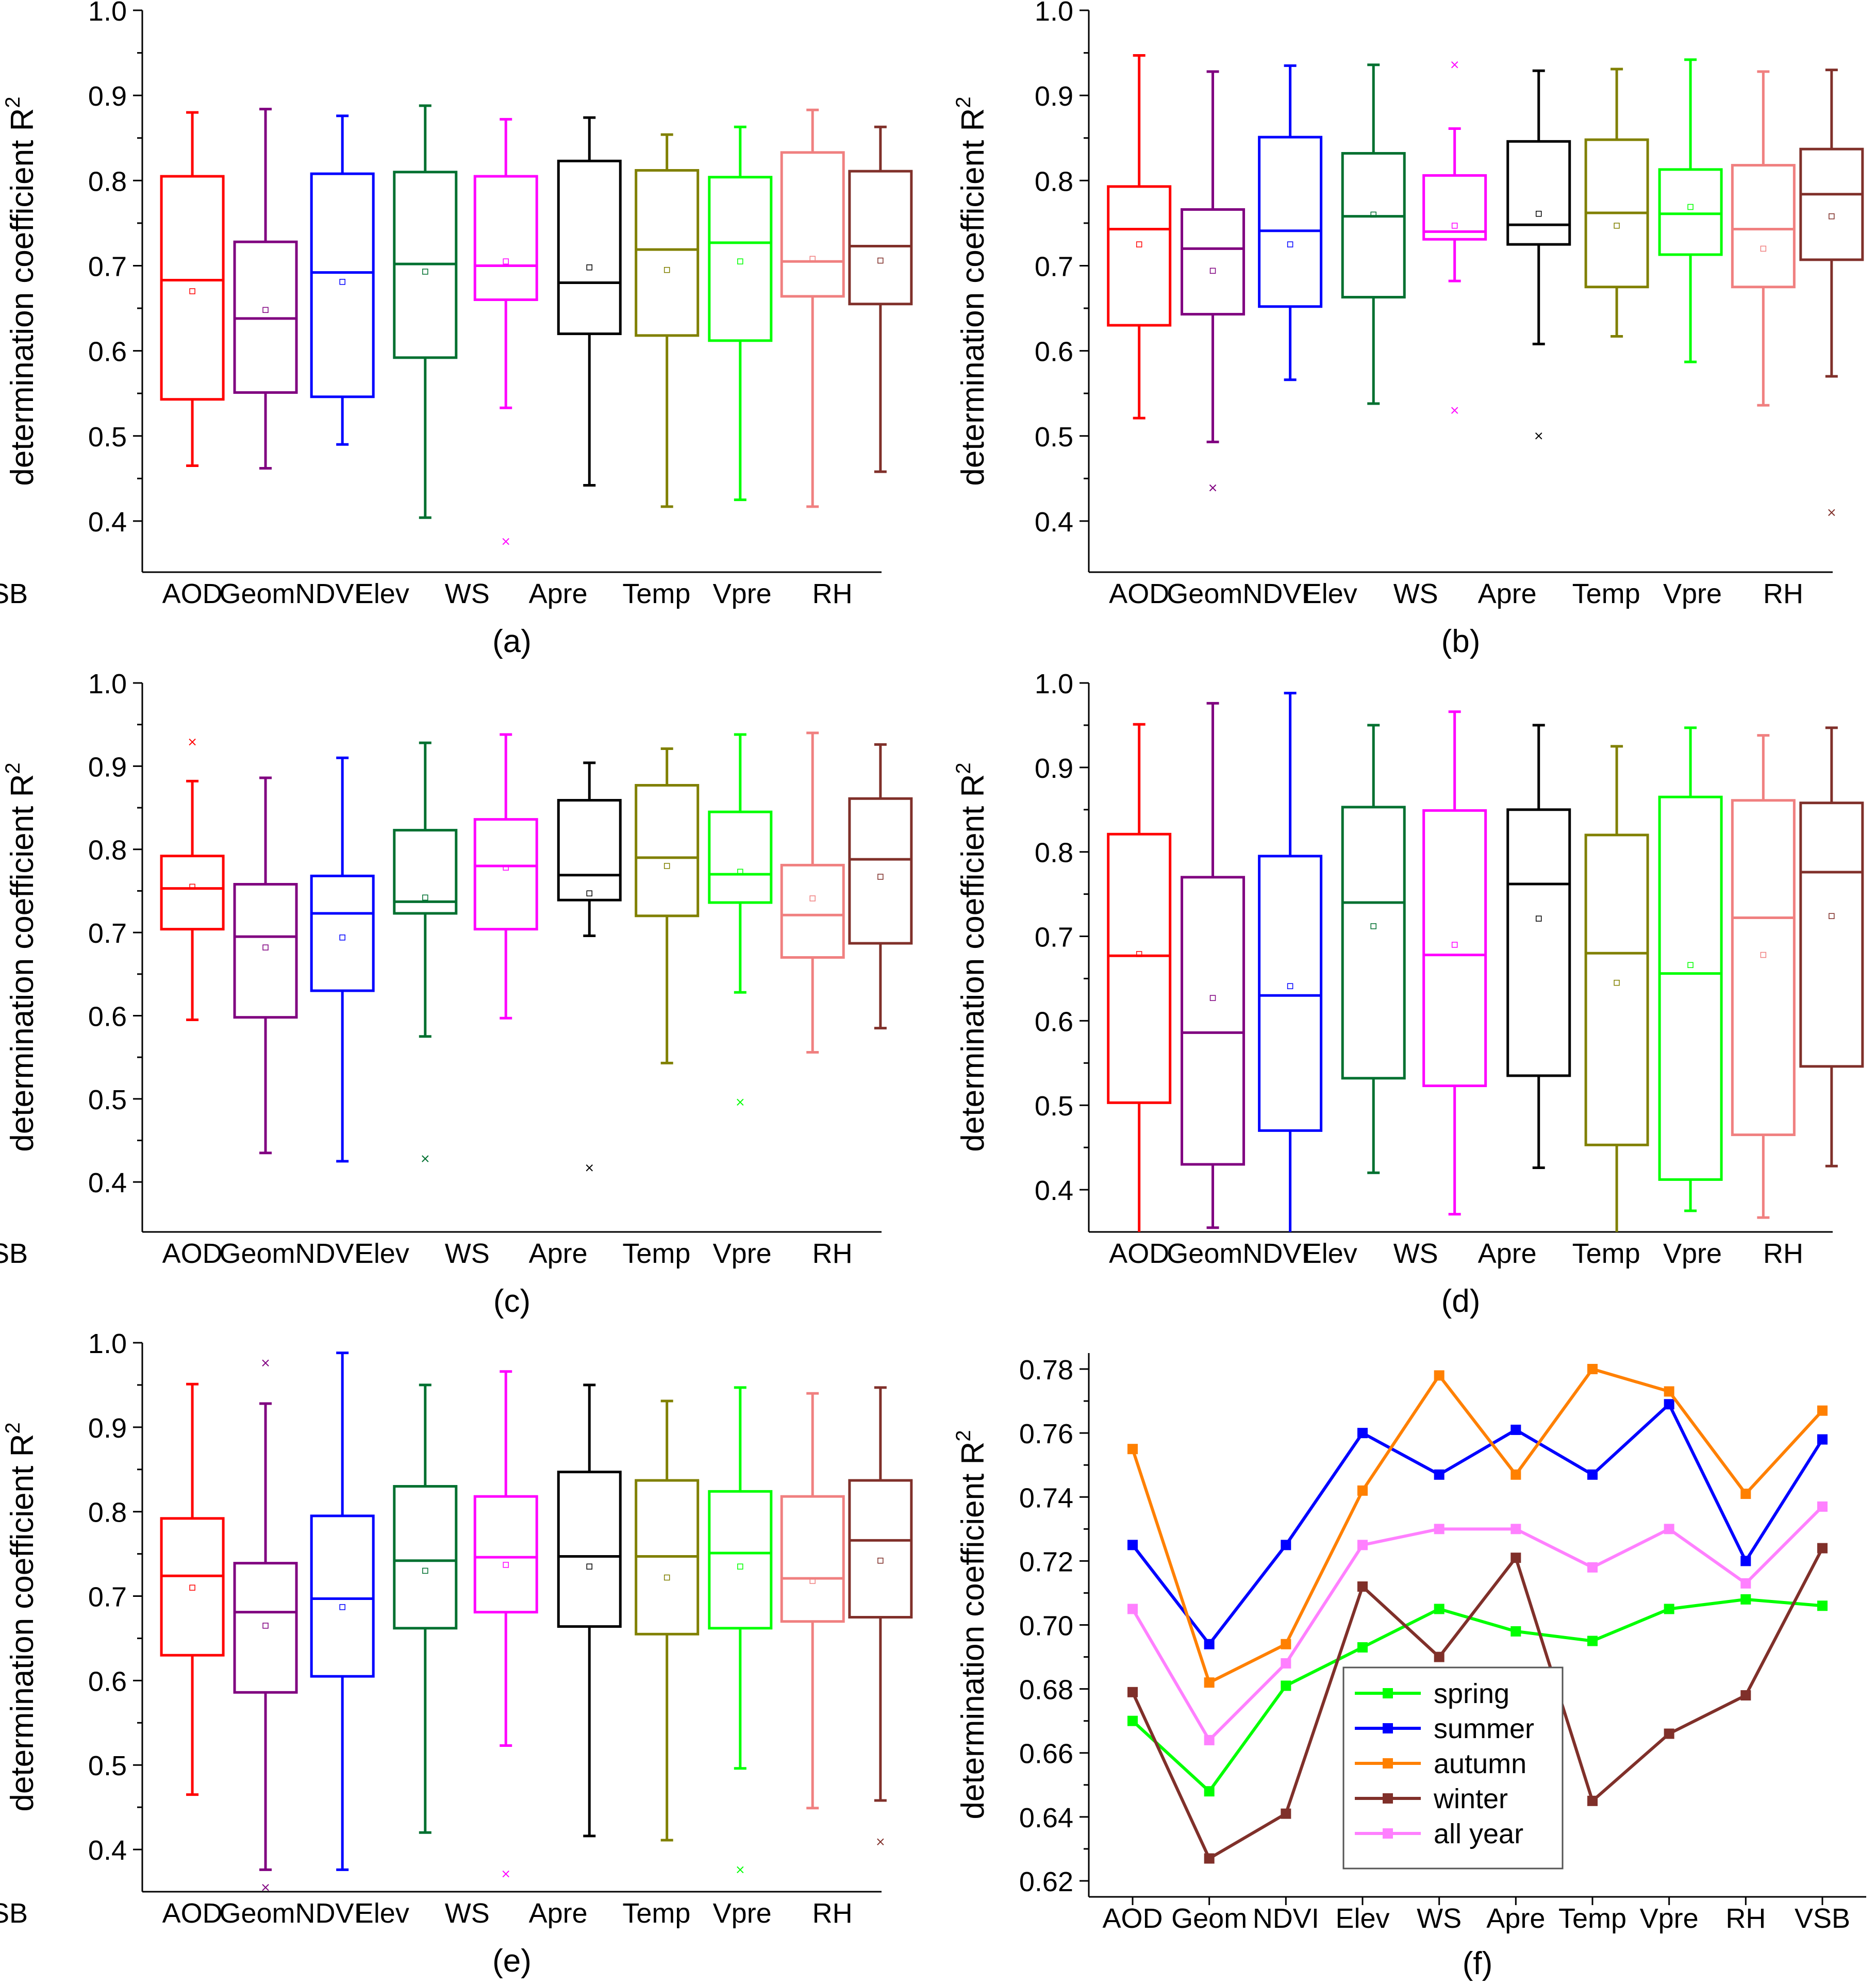  What do you see at coordinates (1388, 1798) in the screenshot?
I see `legend-marker` at bounding box center [1388, 1798].